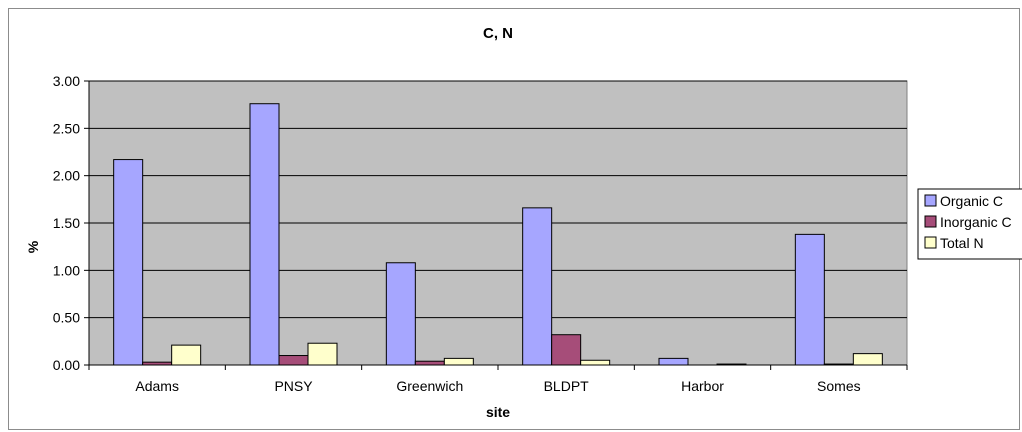 The width and height of the screenshot is (1022, 432). What do you see at coordinates (322, 354) in the screenshot?
I see `bar-total-n-pnsy` at bounding box center [322, 354].